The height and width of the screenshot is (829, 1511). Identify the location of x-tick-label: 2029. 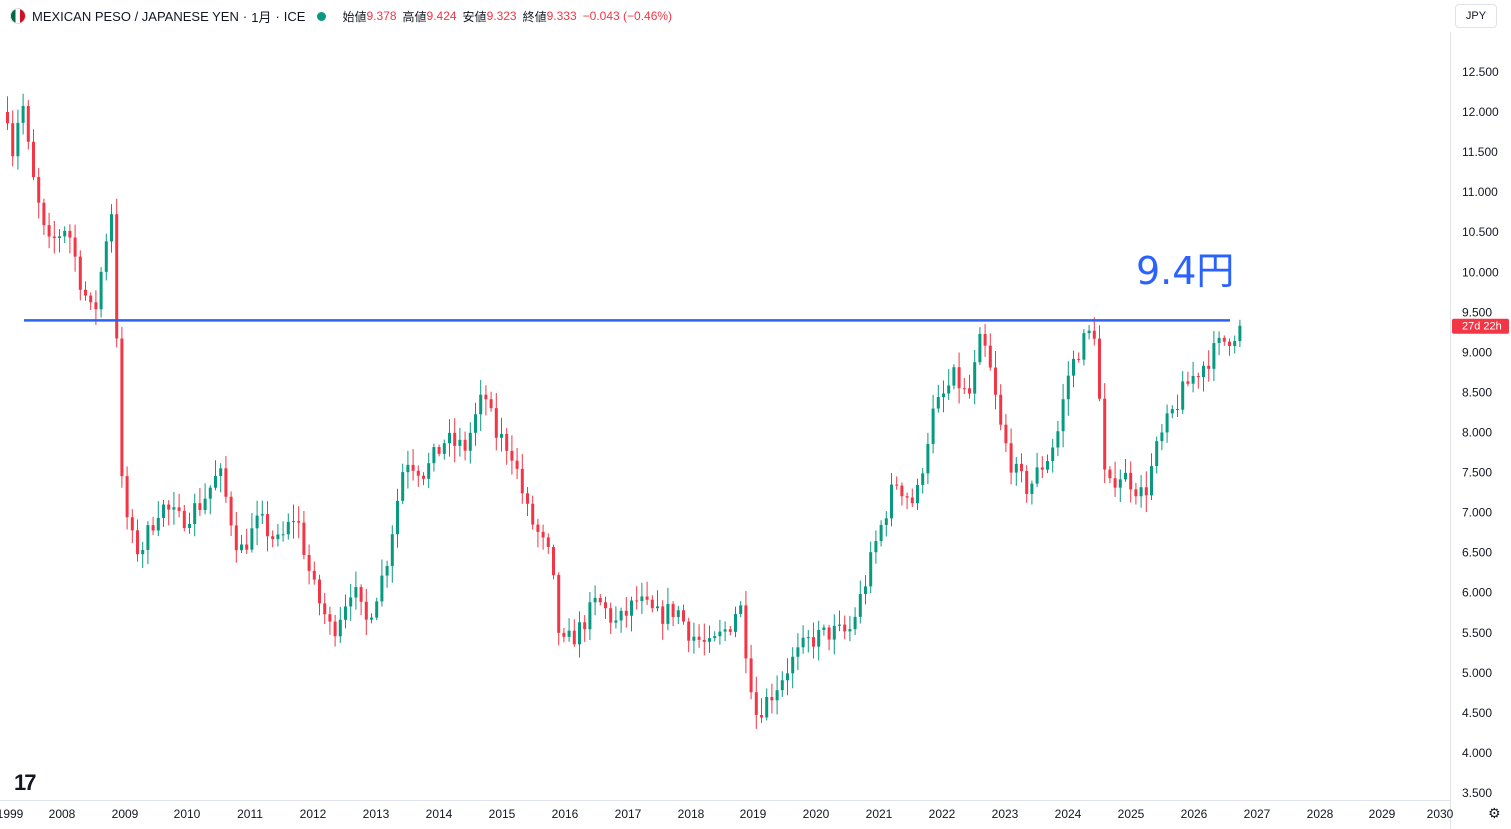
(1382, 814).